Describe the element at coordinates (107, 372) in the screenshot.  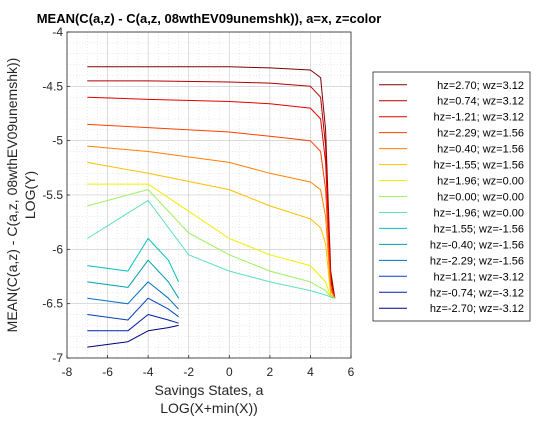
I see `x-tick-label: -6` at that location.